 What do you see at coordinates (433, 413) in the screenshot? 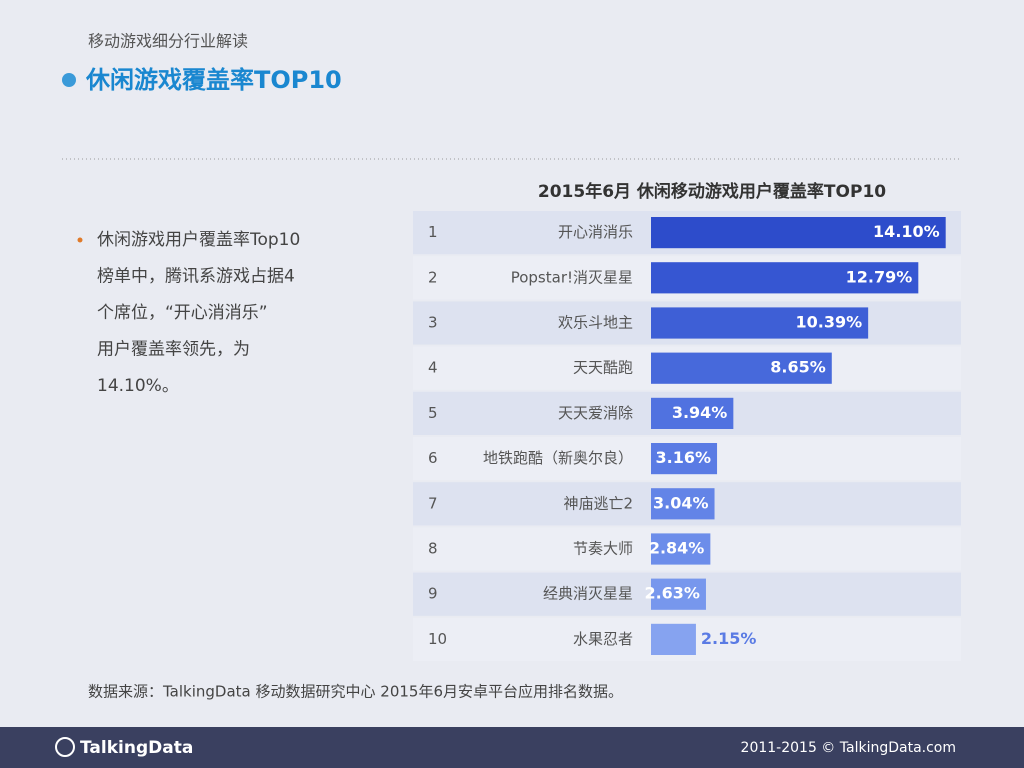
I see `rank: 5` at bounding box center [433, 413].